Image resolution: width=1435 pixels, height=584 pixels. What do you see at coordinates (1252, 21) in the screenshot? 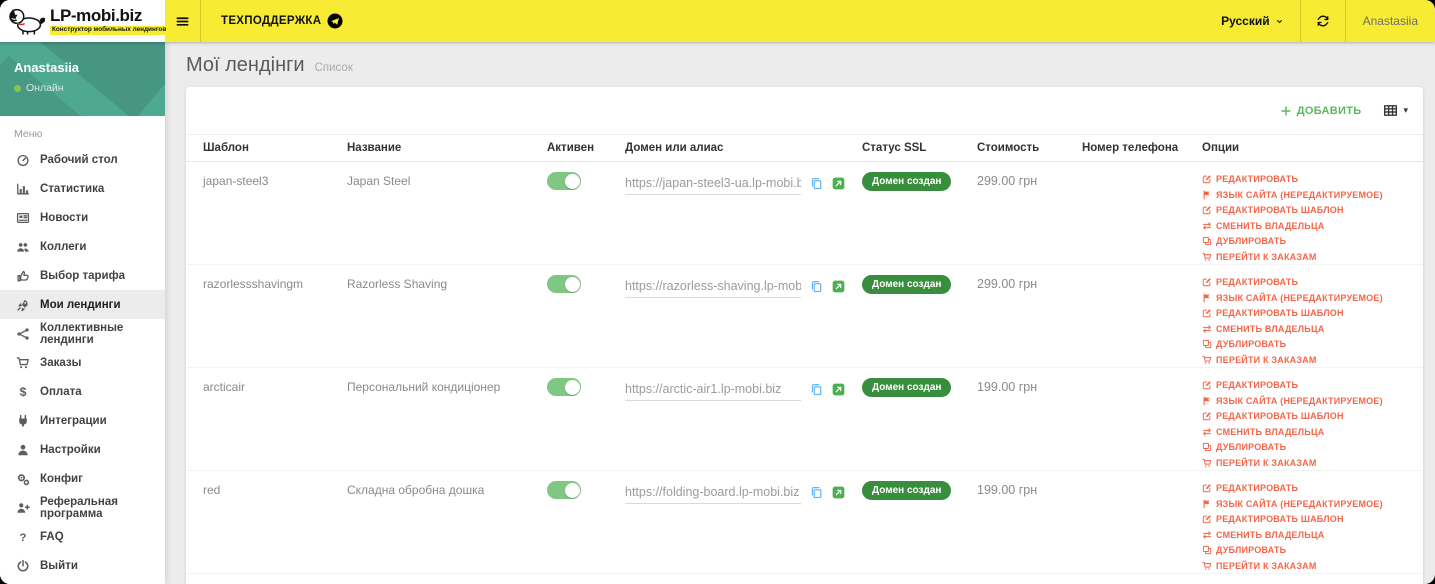
I see `language-selector: Русский` at bounding box center [1252, 21].